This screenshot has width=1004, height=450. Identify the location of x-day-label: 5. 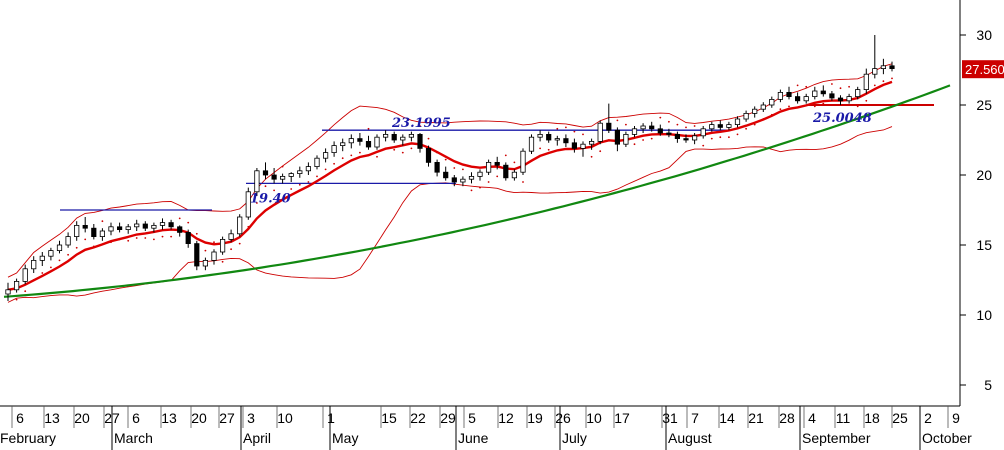
(472, 418).